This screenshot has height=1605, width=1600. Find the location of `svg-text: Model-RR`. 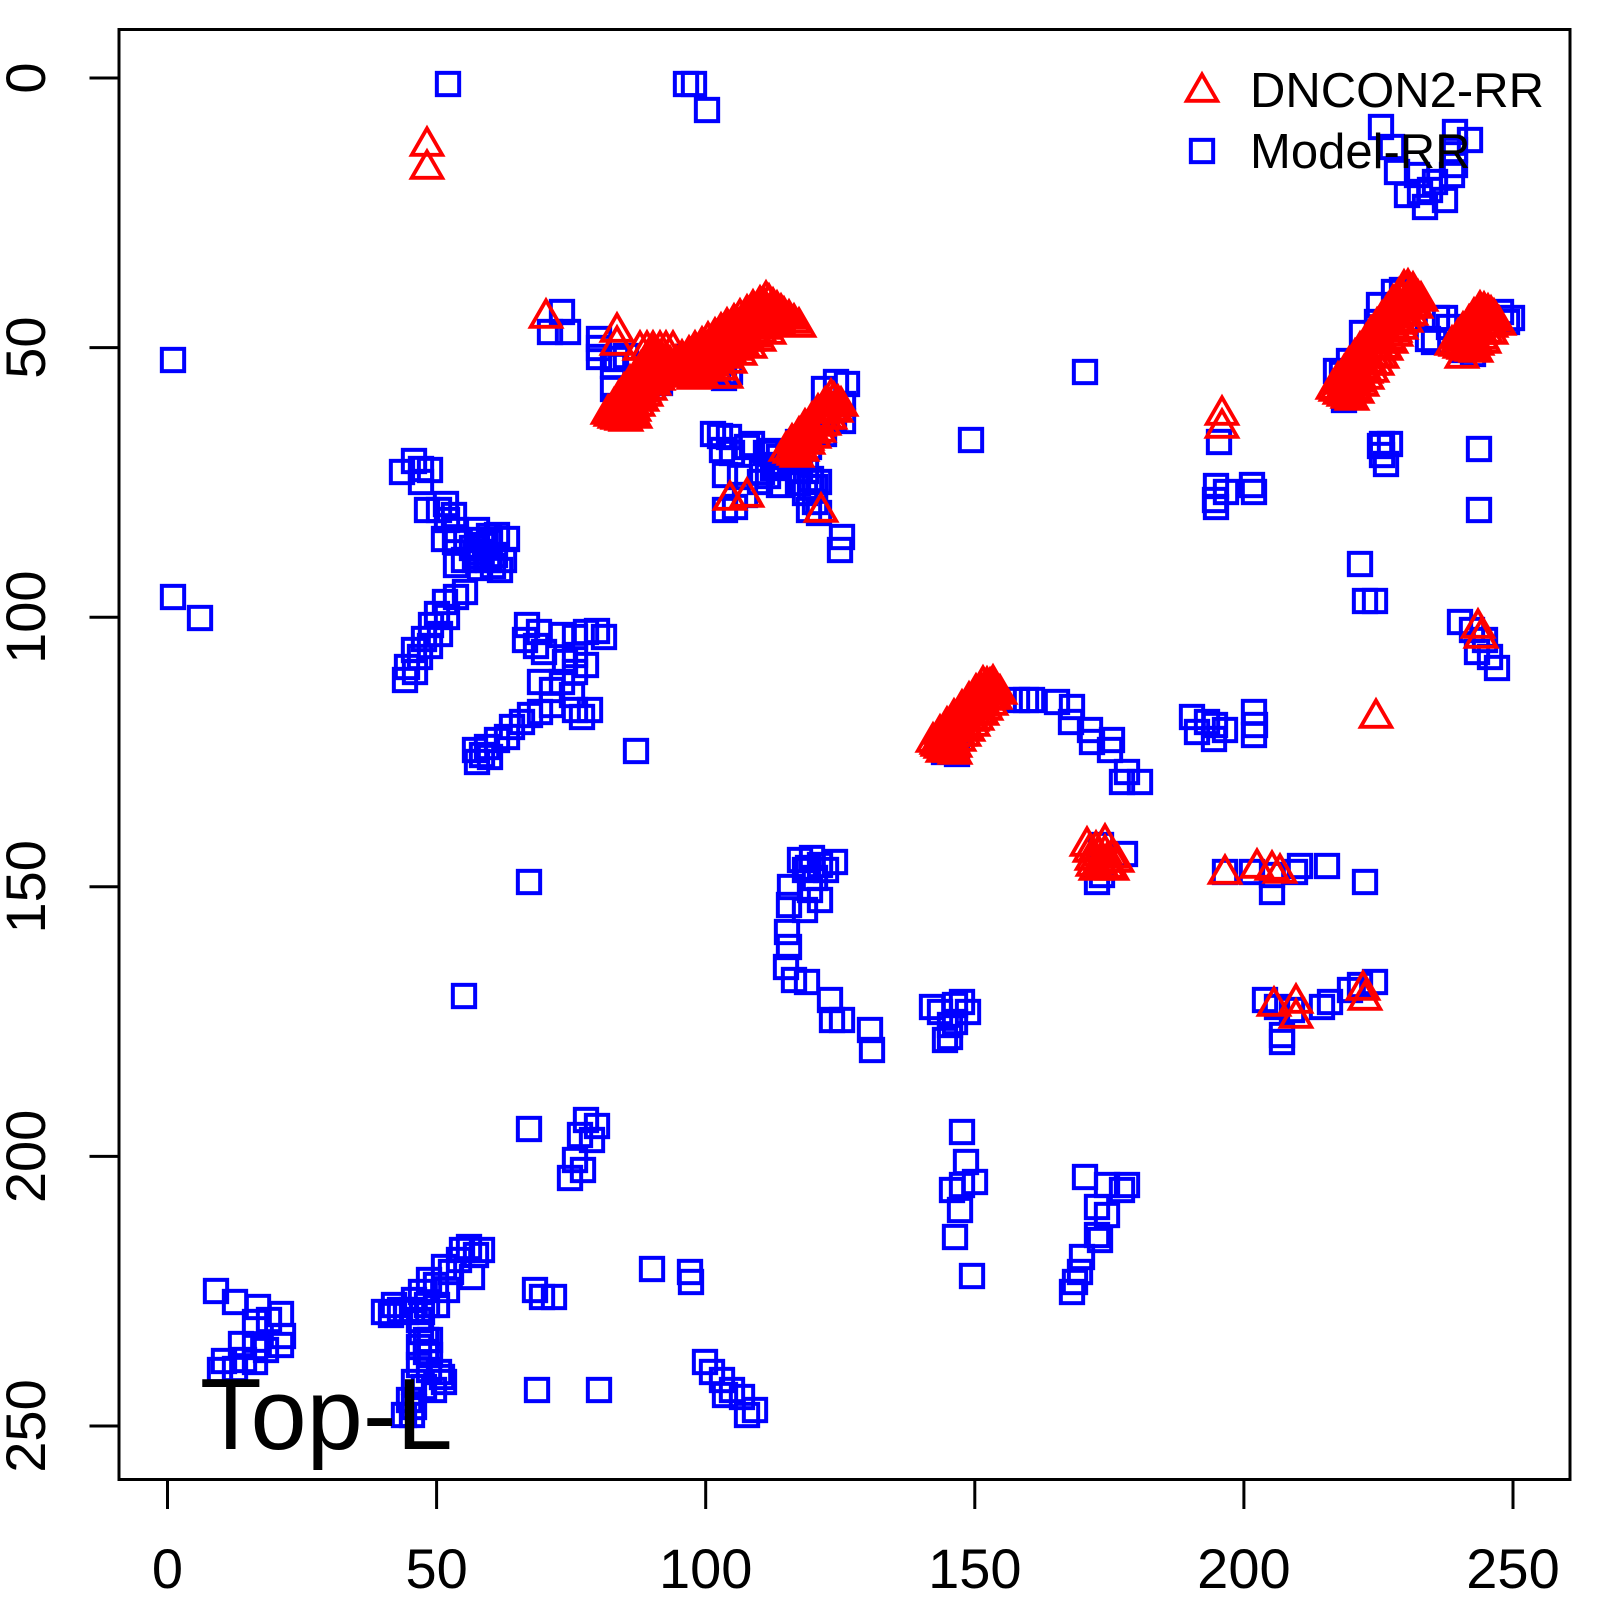

svg-text: Model-RR is located at coordinates (1360, 152).